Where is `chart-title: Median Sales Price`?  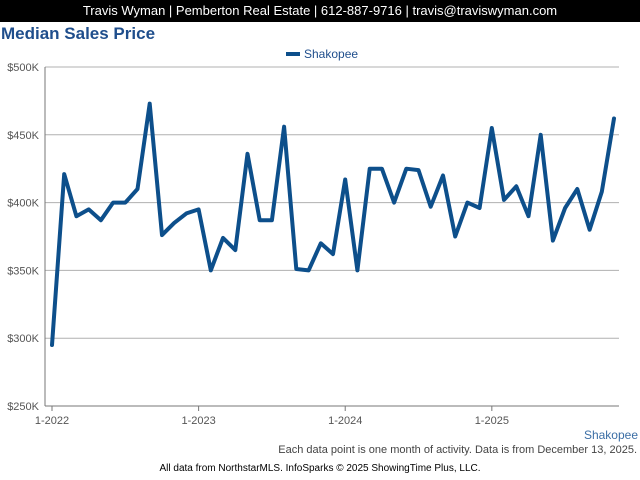 chart-title: Median Sales Price is located at coordinates (78, 33).